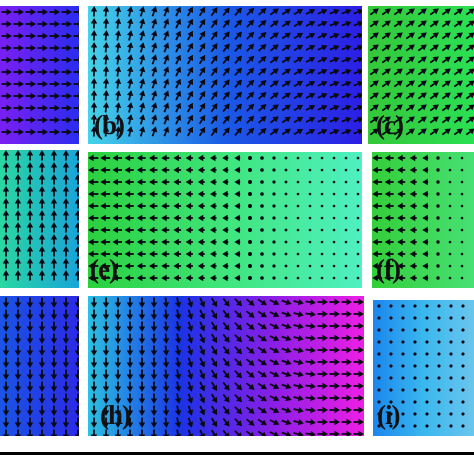  Describe the element at coordinates (423, 220) in the screenshot. I see `panel-f: (f)` at that location.